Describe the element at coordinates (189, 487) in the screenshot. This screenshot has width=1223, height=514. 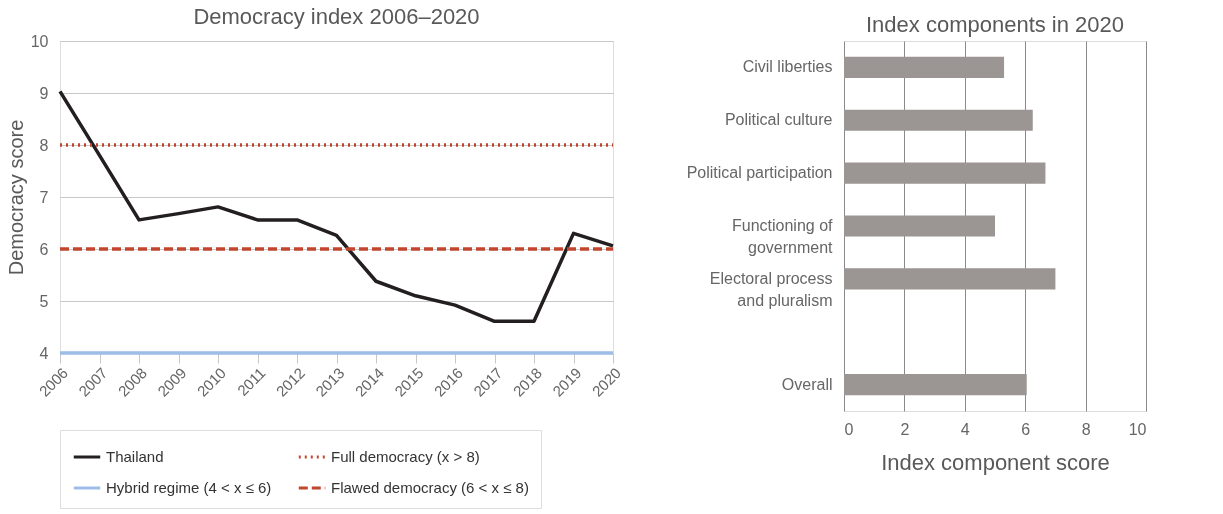
I see `legend-label: Hybrid regime (4 < x ≤ 6)` at that location.